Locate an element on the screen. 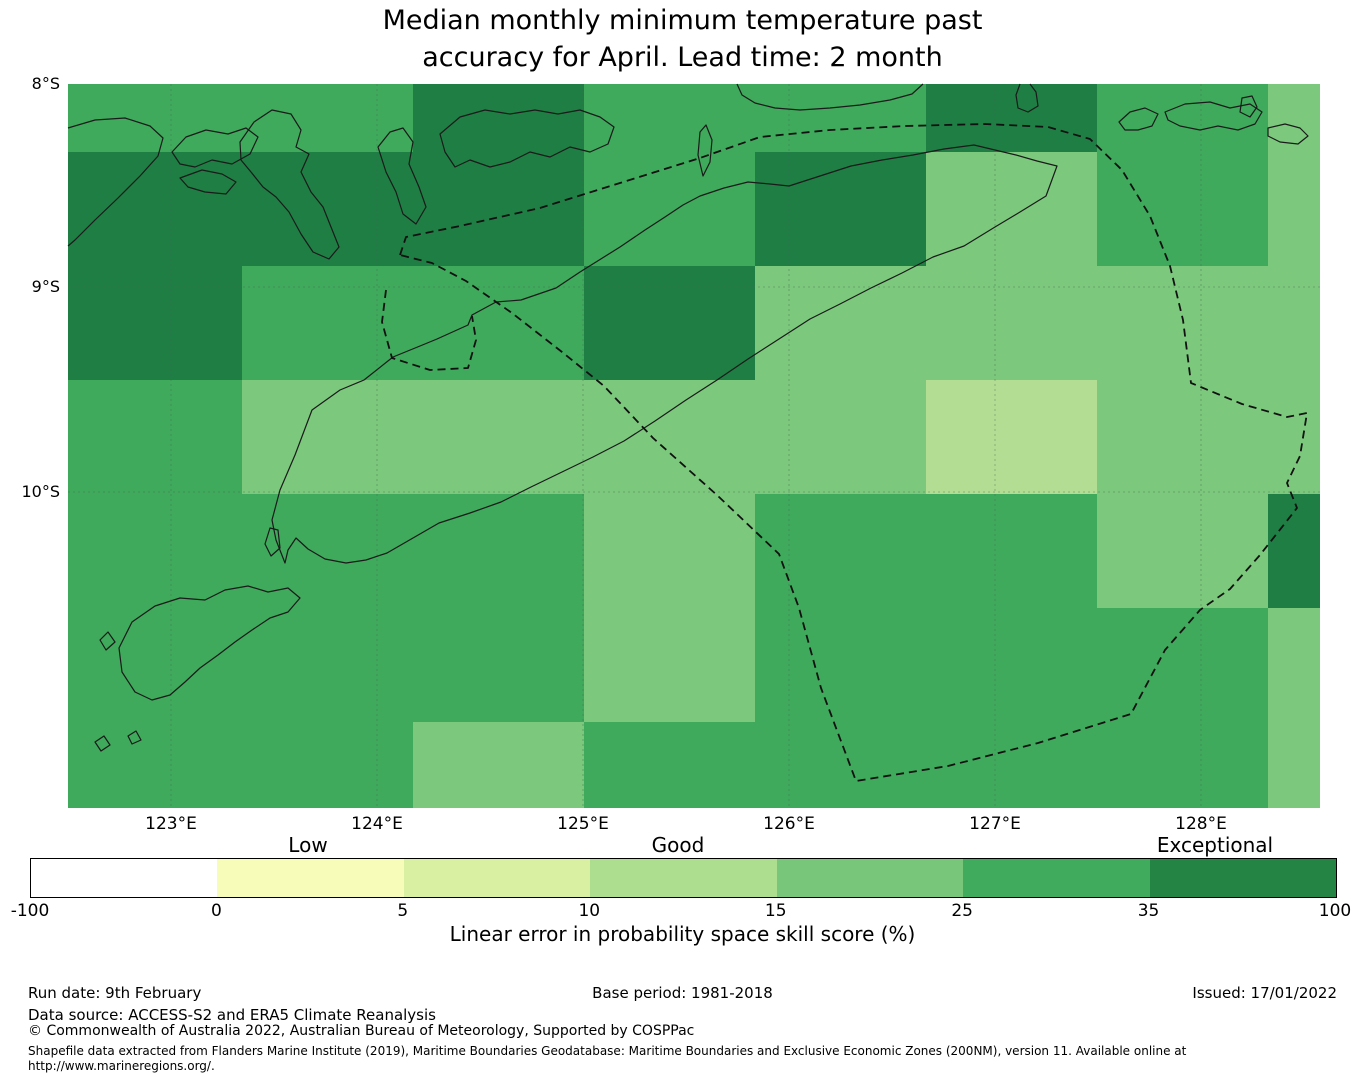 Image resolution: width=1365 pixels, height=1080 pixels. chart-title-line2: accuracy for April. Lead time: 2 month is located at coordinates (682, 57).